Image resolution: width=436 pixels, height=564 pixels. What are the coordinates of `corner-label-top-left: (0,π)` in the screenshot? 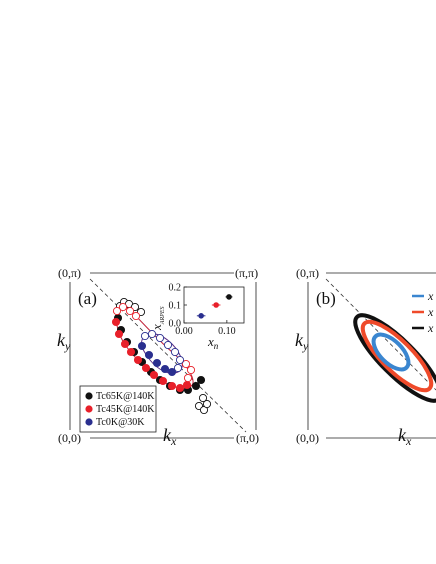 It's located at (69, 273).